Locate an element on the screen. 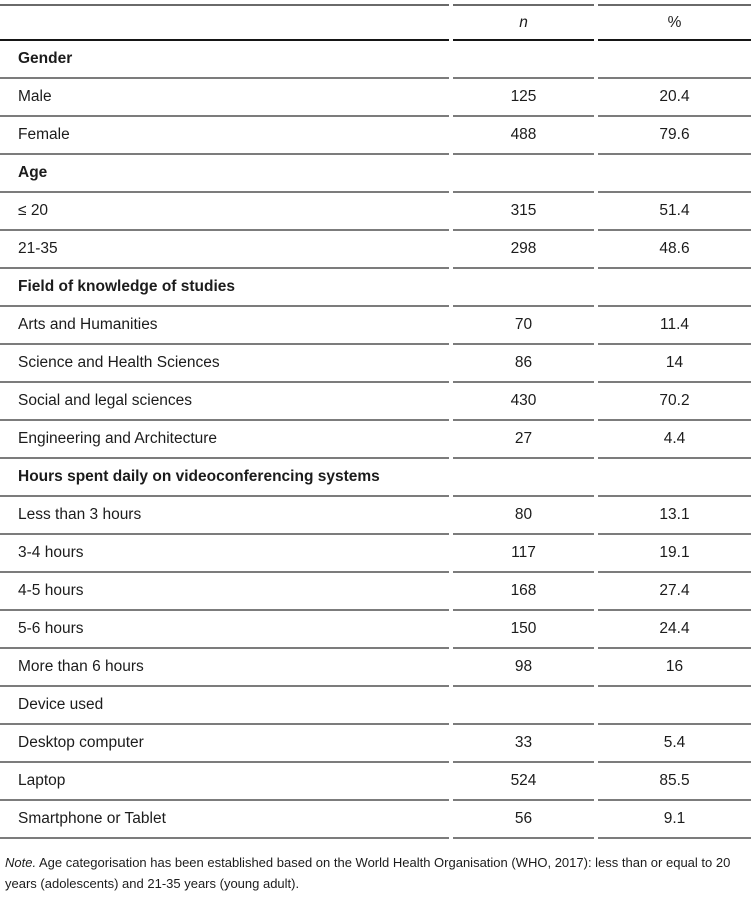  section-header-row: Age is located at coordinates (375, 174).